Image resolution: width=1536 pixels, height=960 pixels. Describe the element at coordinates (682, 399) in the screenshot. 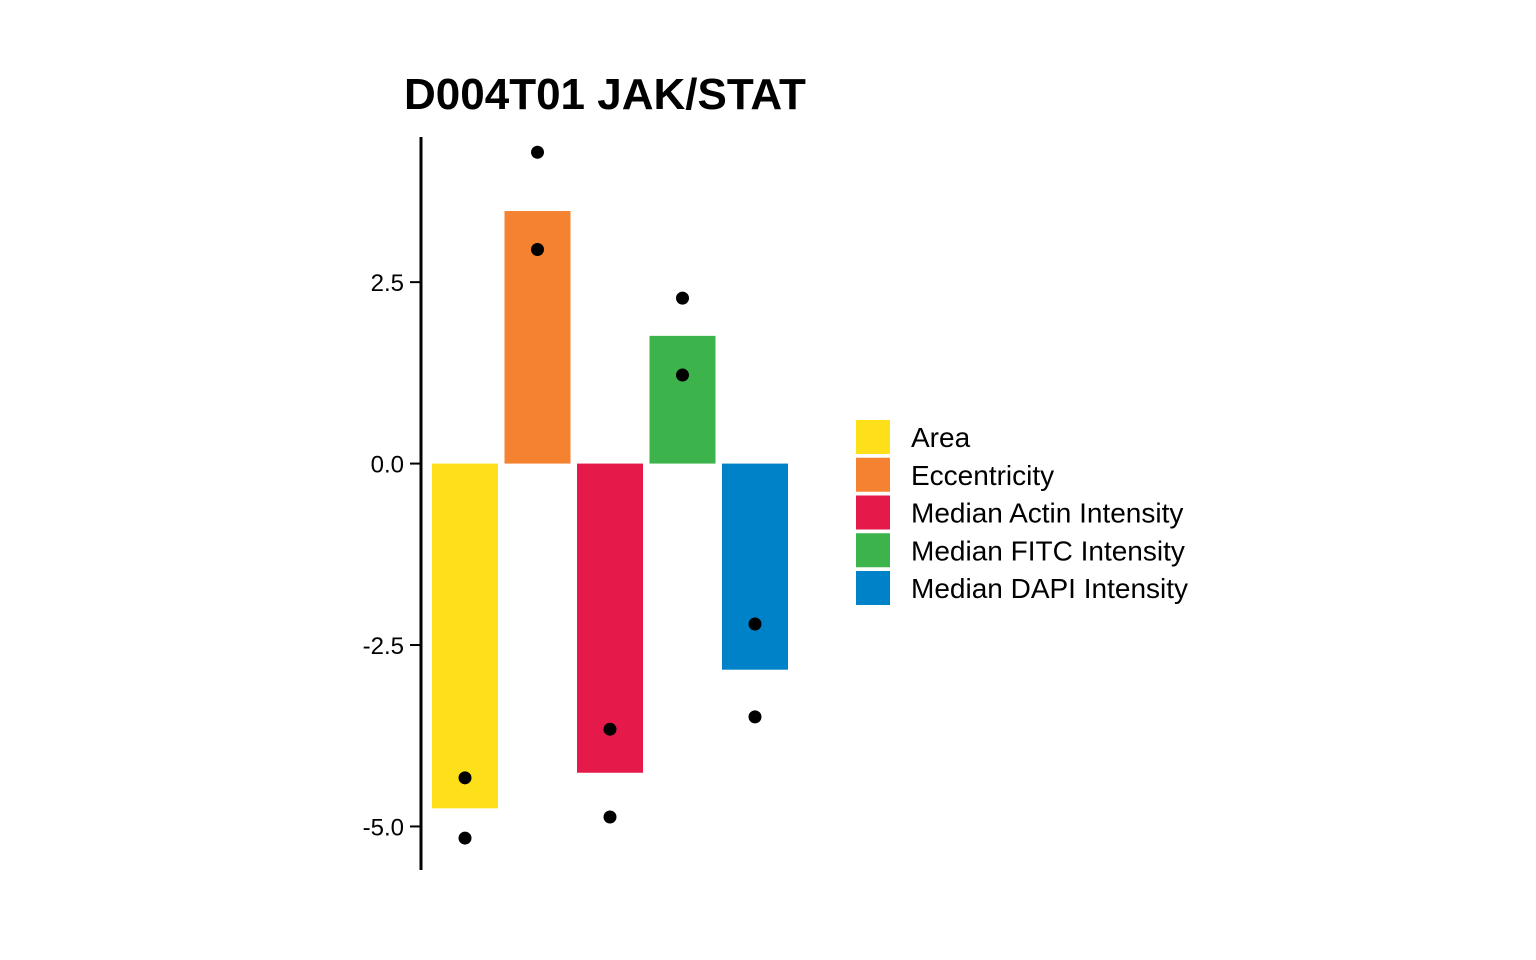

I see `bar-median-fitc-intensity` at that location.